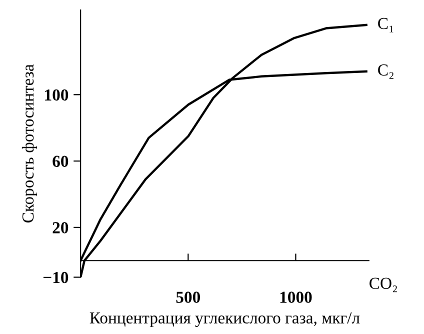 The height and width of the screenshot is (334, 424). Describe the element at coordinates (55, 278) in the screenshot. I see `y-tick-label: −10` at that location.